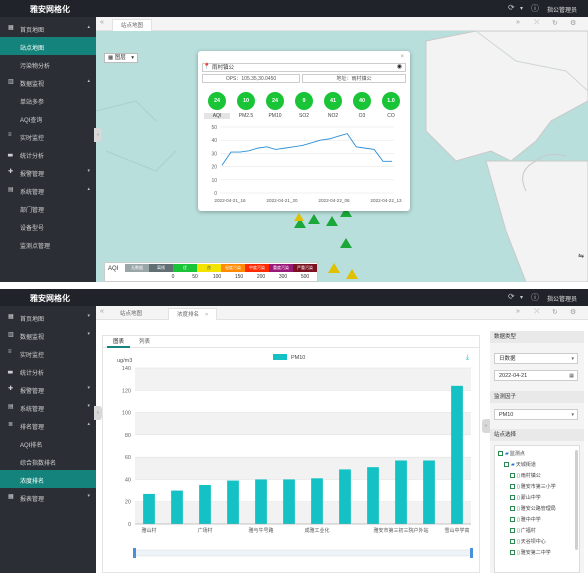 This screenshot has height=573, width=588. What do you see at coordinates (48, 64) in the screenshot?
I see `sidebar-item-2: 污染物分析` at bounding box center [48, 64].